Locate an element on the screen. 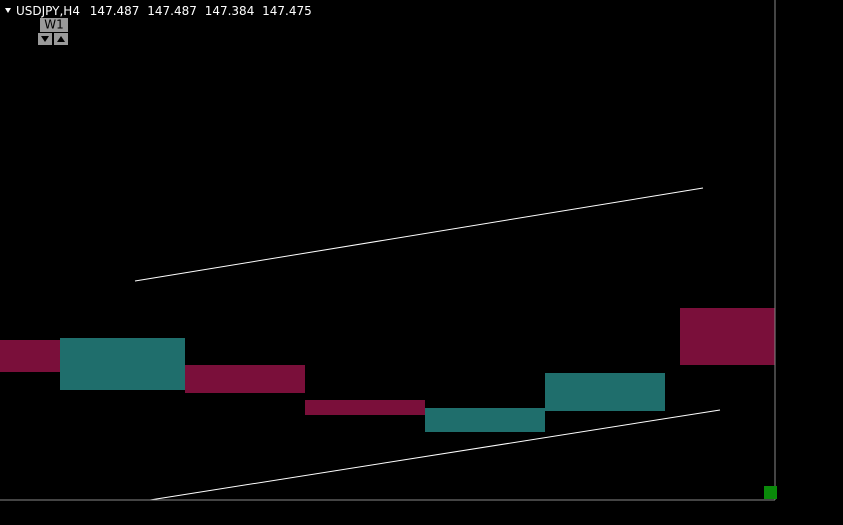 The width and height of the screenshot is (843, 525). symbol: USDJPY,H4 is located at coordinates (48, 11).